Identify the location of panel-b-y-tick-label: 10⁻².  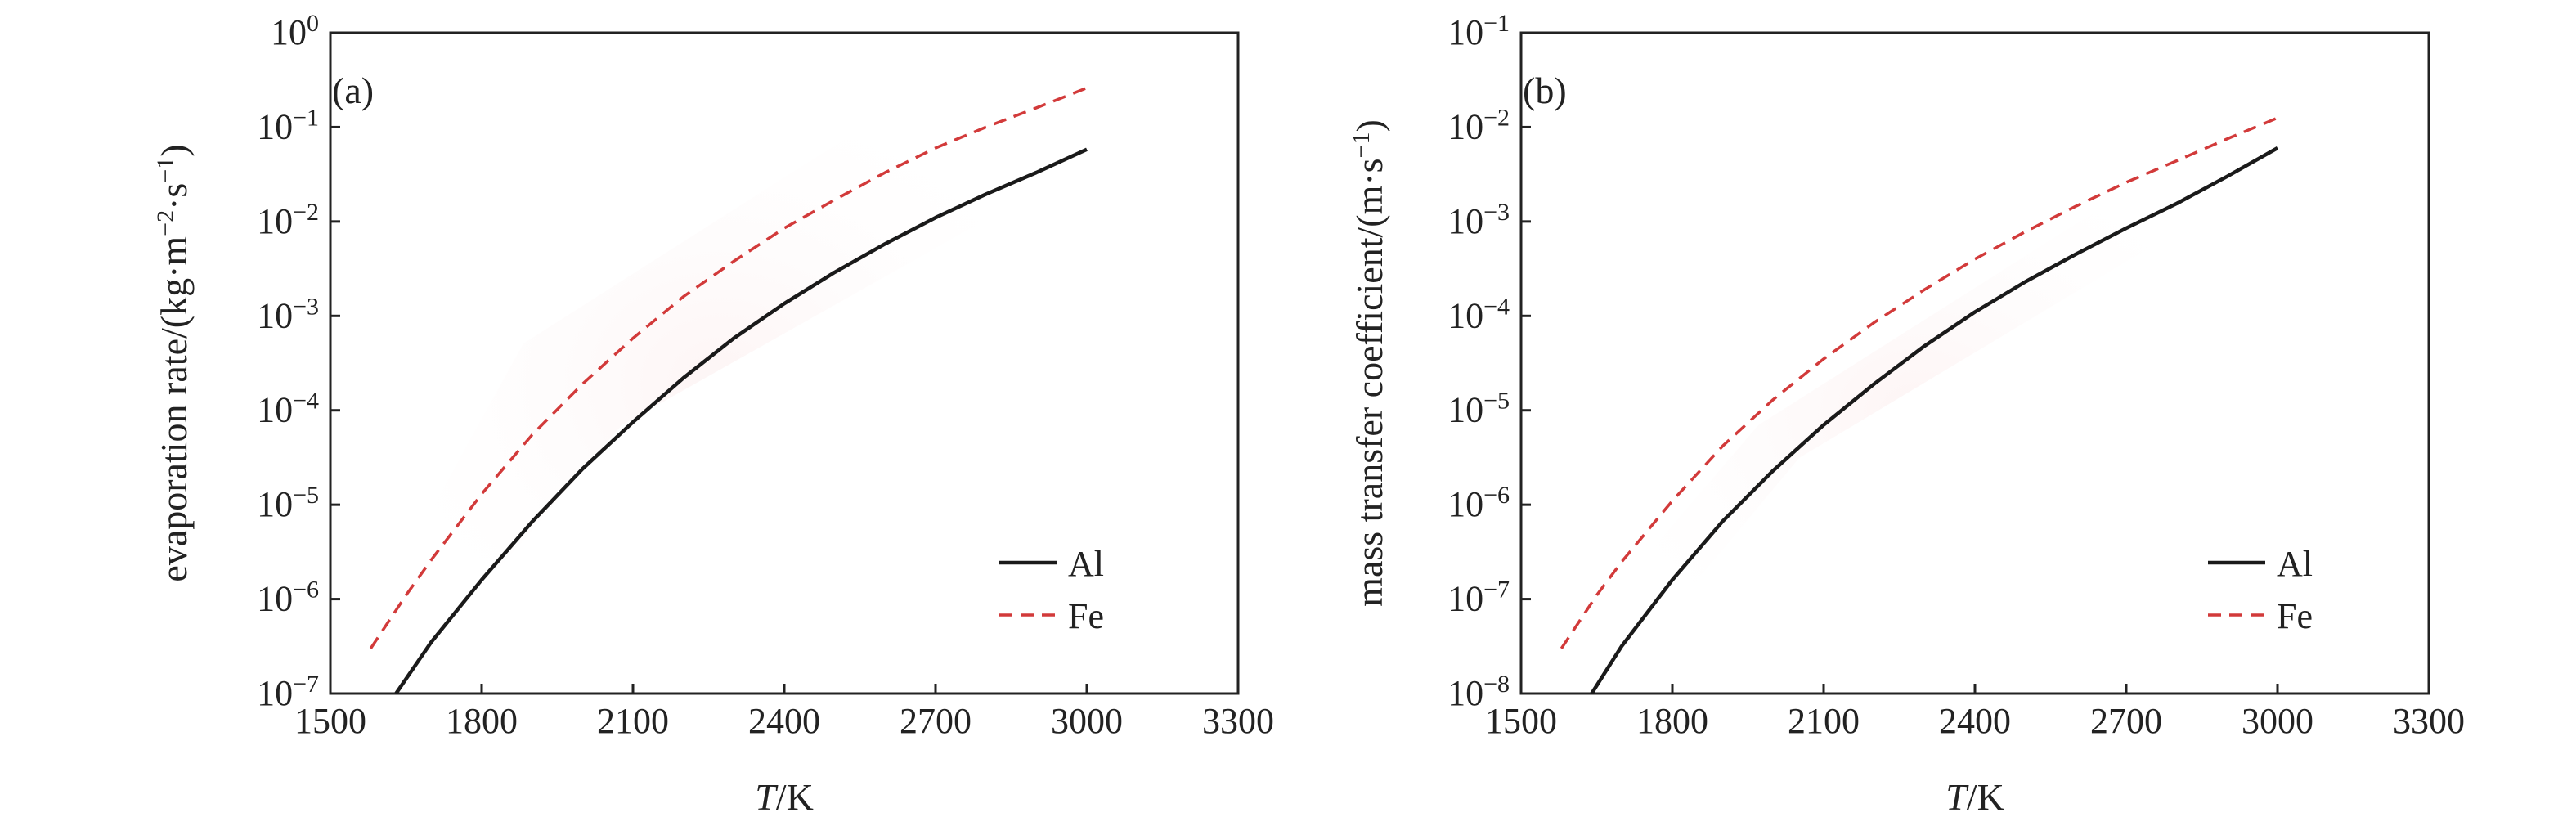
(1479, 125).